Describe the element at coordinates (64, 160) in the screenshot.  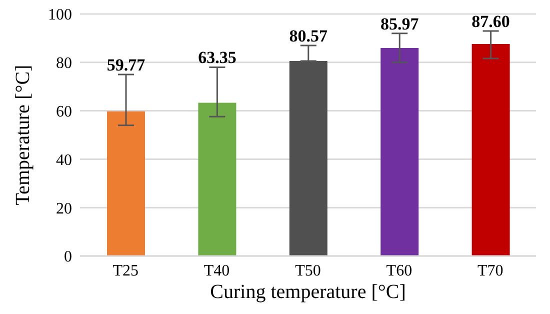
I see `y-tick-label: 40` at that location.